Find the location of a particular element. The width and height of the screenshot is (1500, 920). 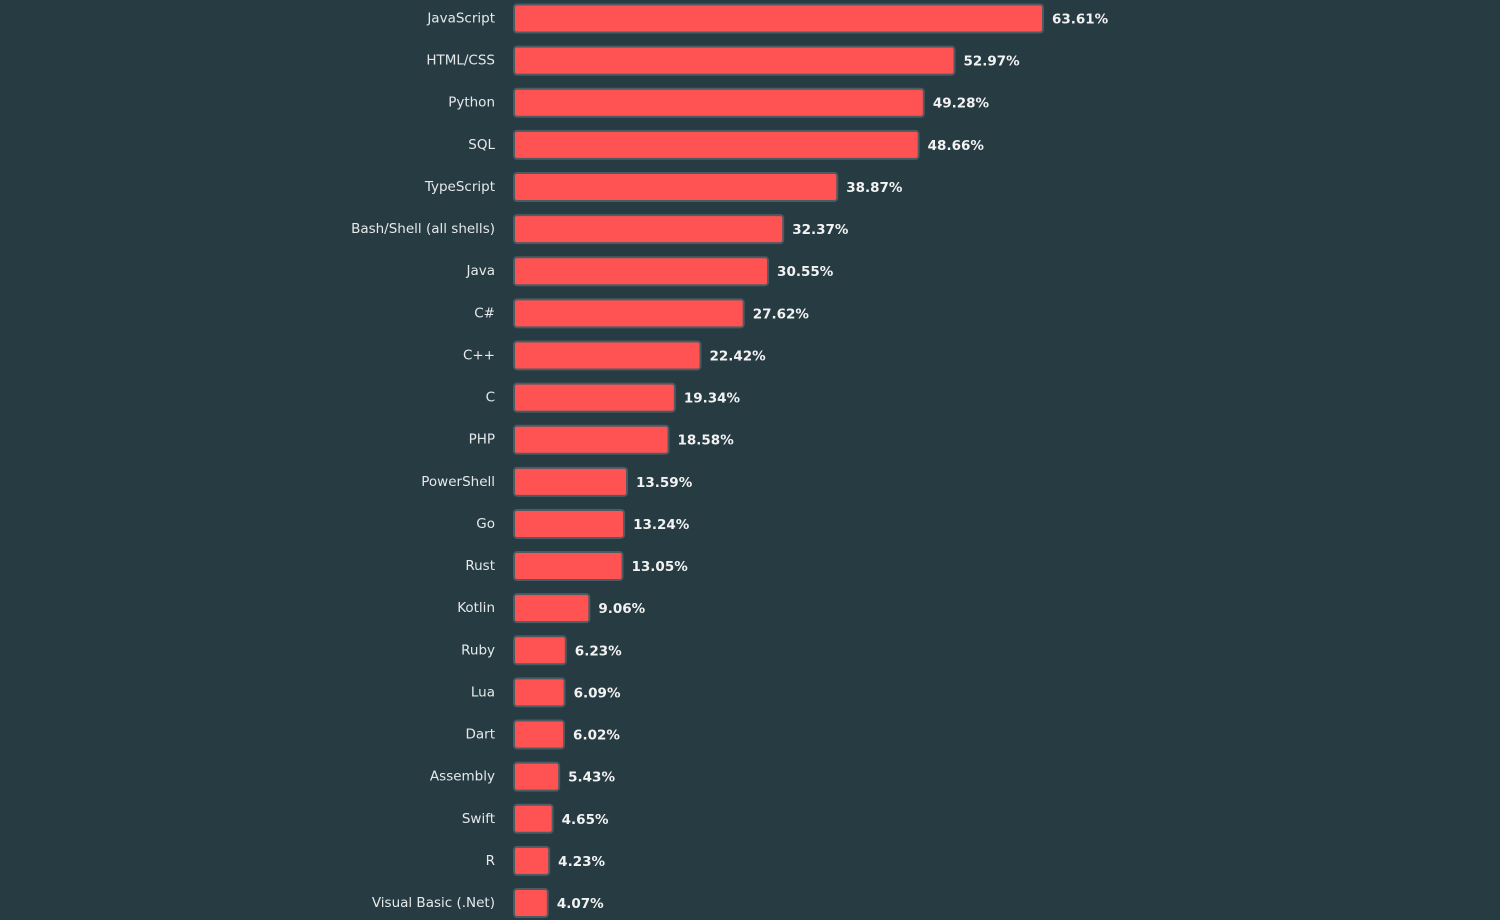

category-label: Visual Basic (.Net) is located at coordinates (433, 903).